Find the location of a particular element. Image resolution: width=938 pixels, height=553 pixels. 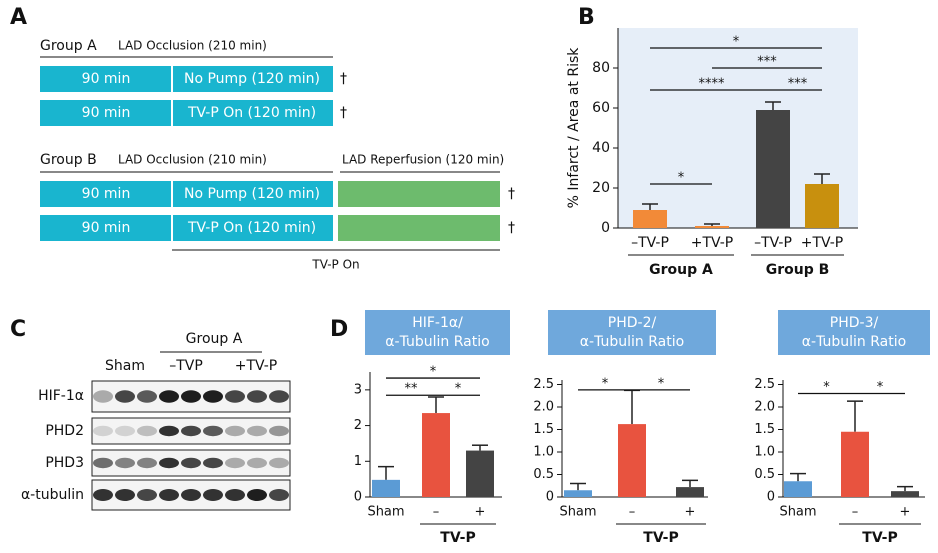

lane-label: Sham is located at coordinates (125, 366).